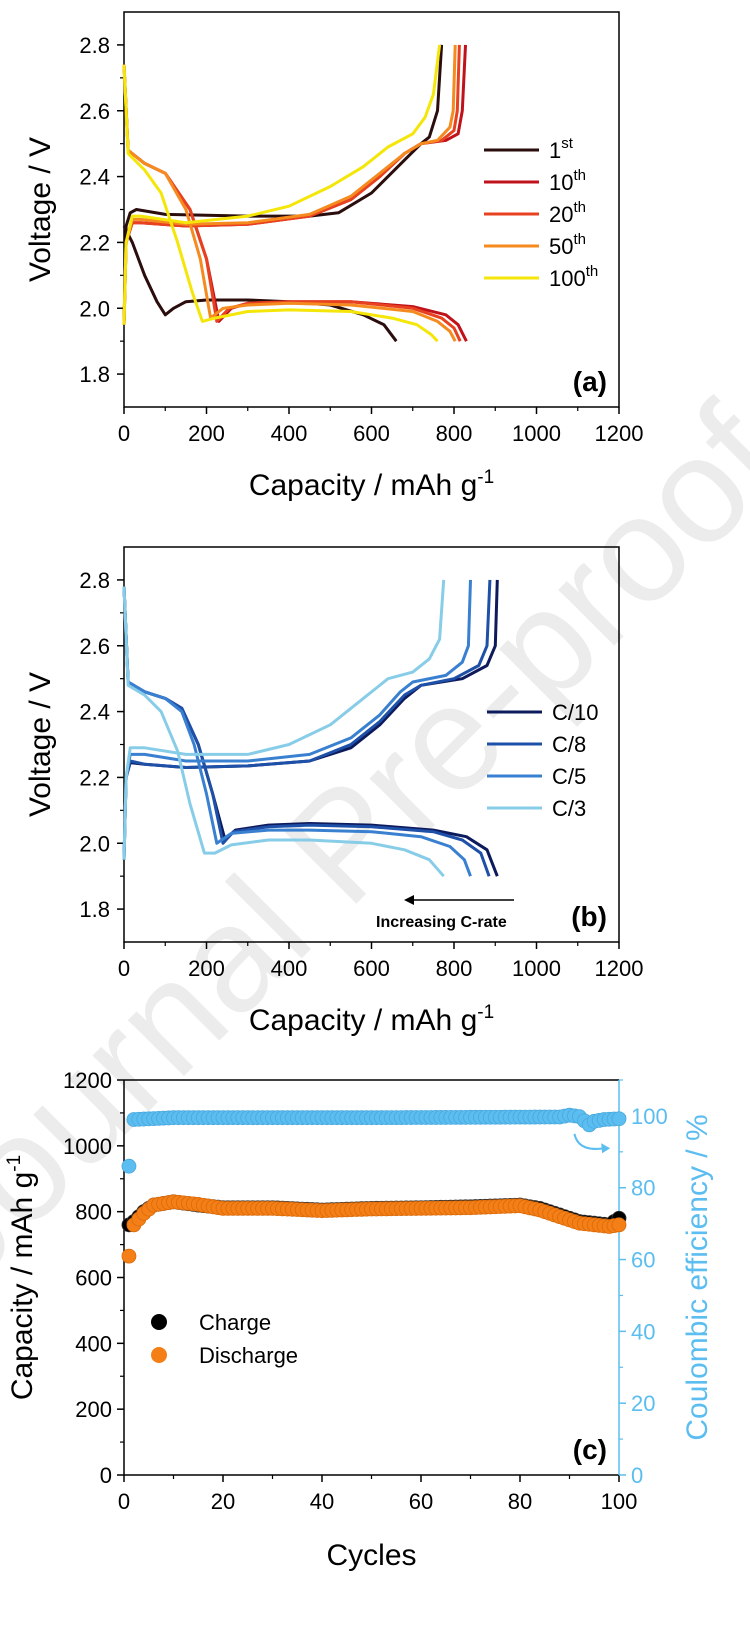  I want to click on y-tick-label: 1200, so click(87, 1080).